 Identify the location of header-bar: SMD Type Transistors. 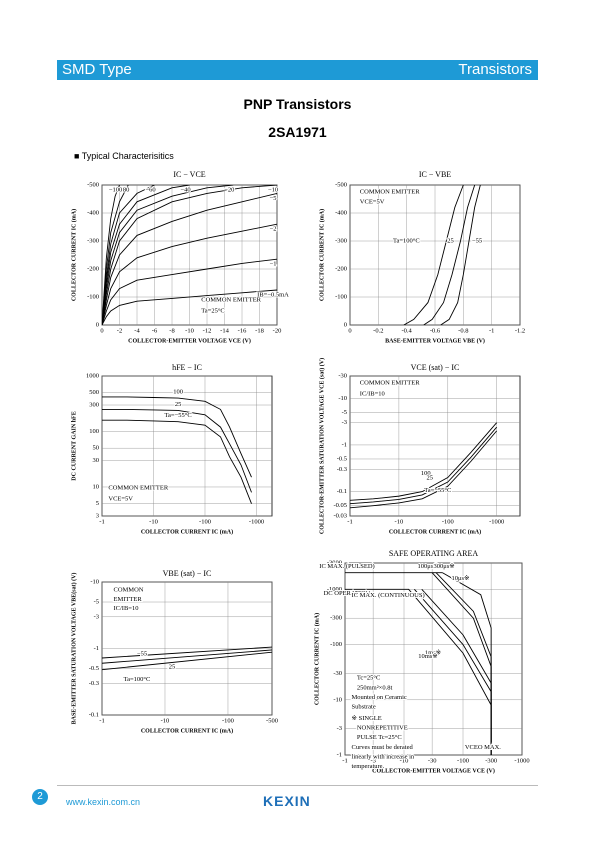
(297, 70).